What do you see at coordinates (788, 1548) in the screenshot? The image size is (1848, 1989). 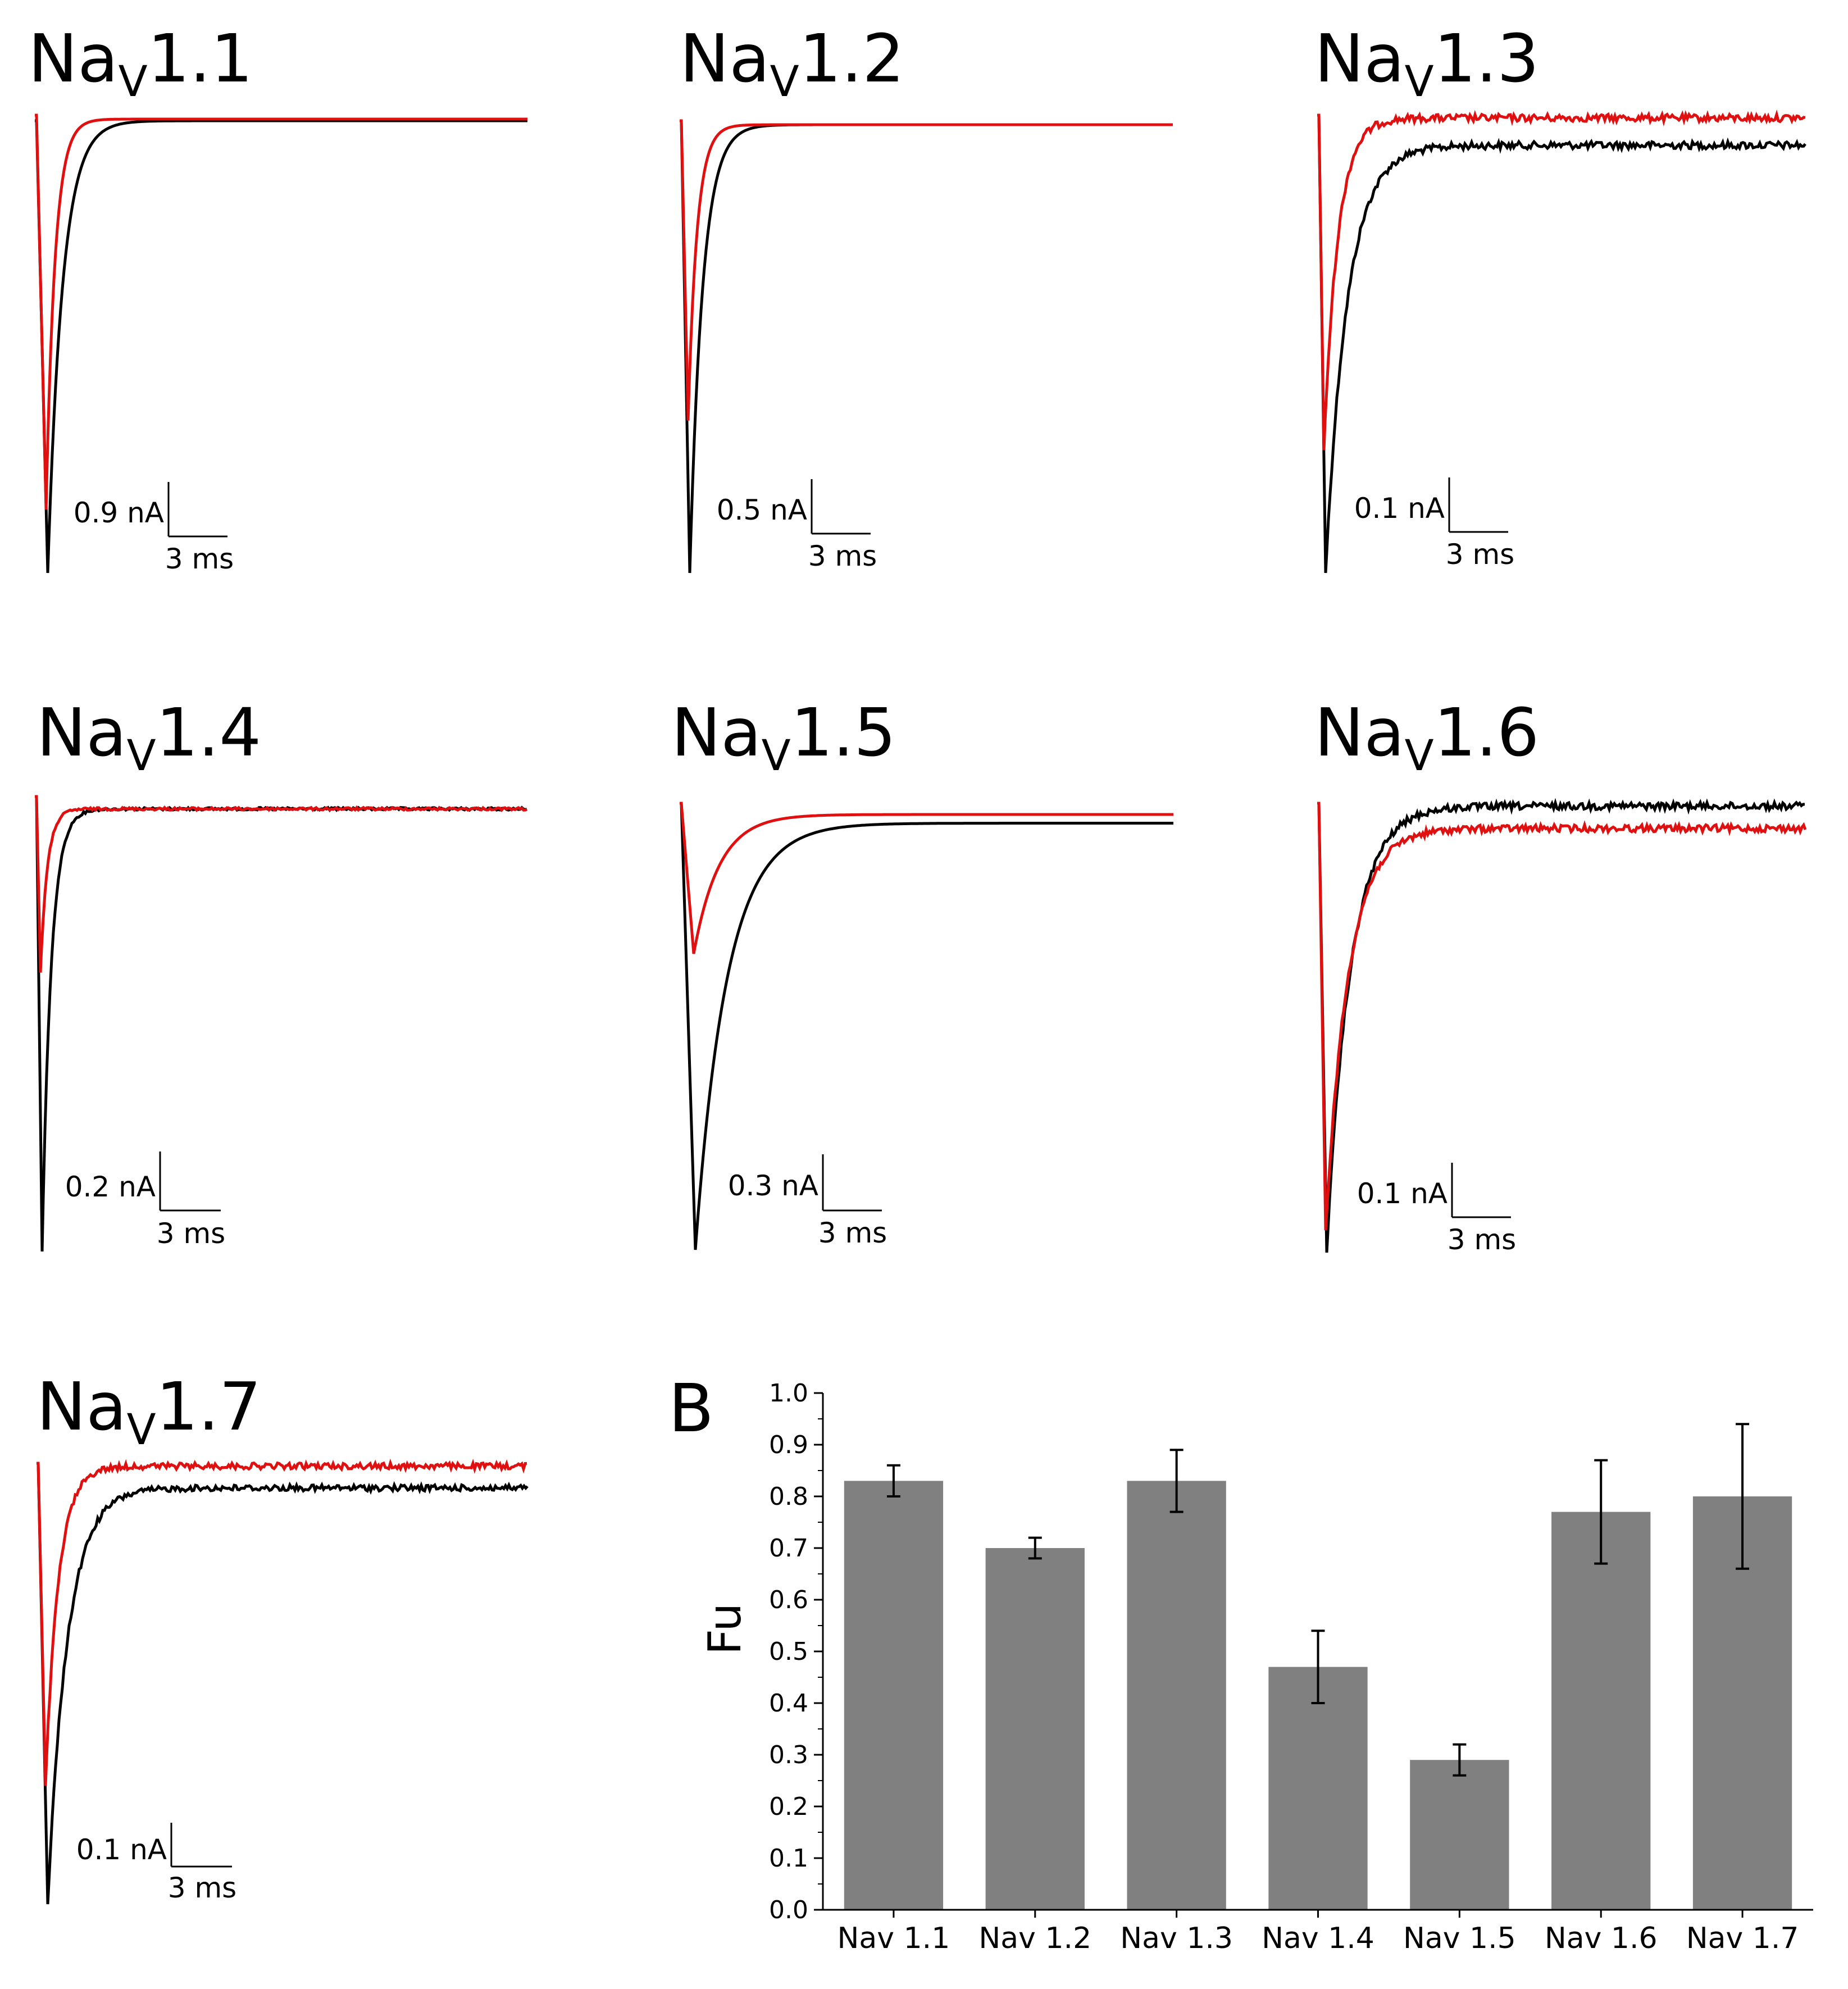 I see `y-tick-label: 0.7` at bounding box center [788, 1548].